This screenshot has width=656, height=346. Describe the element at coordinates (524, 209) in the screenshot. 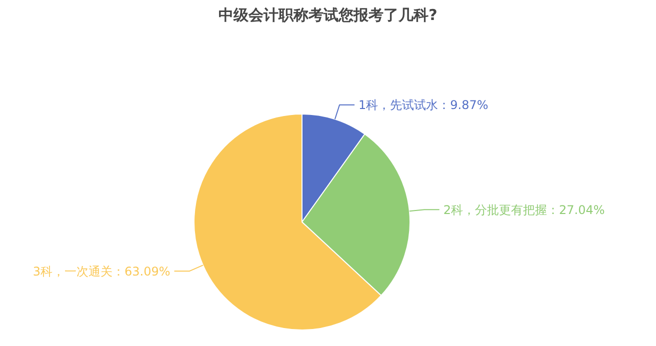

I see `slice-label: 2科，分批更有把握：27.04%` at that location.